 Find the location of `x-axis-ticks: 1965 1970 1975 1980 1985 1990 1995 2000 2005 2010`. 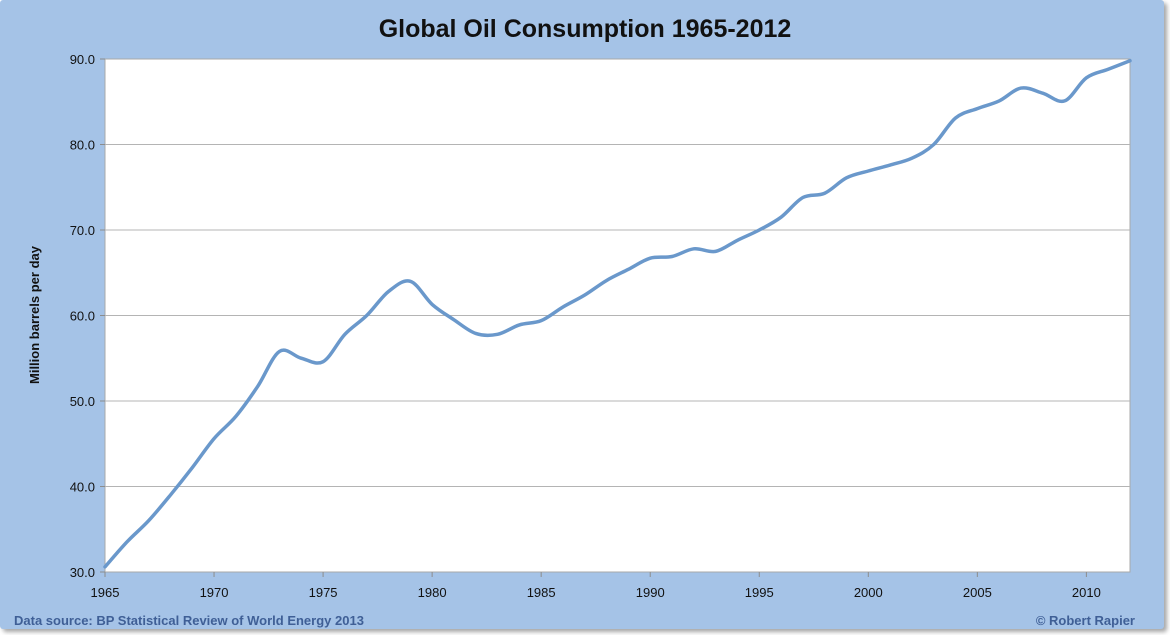

x-axis-ticks: 1965 1970 1975 1980 1985 1990 1995 2000 2005 2010 is located at coordinates (596, 586).